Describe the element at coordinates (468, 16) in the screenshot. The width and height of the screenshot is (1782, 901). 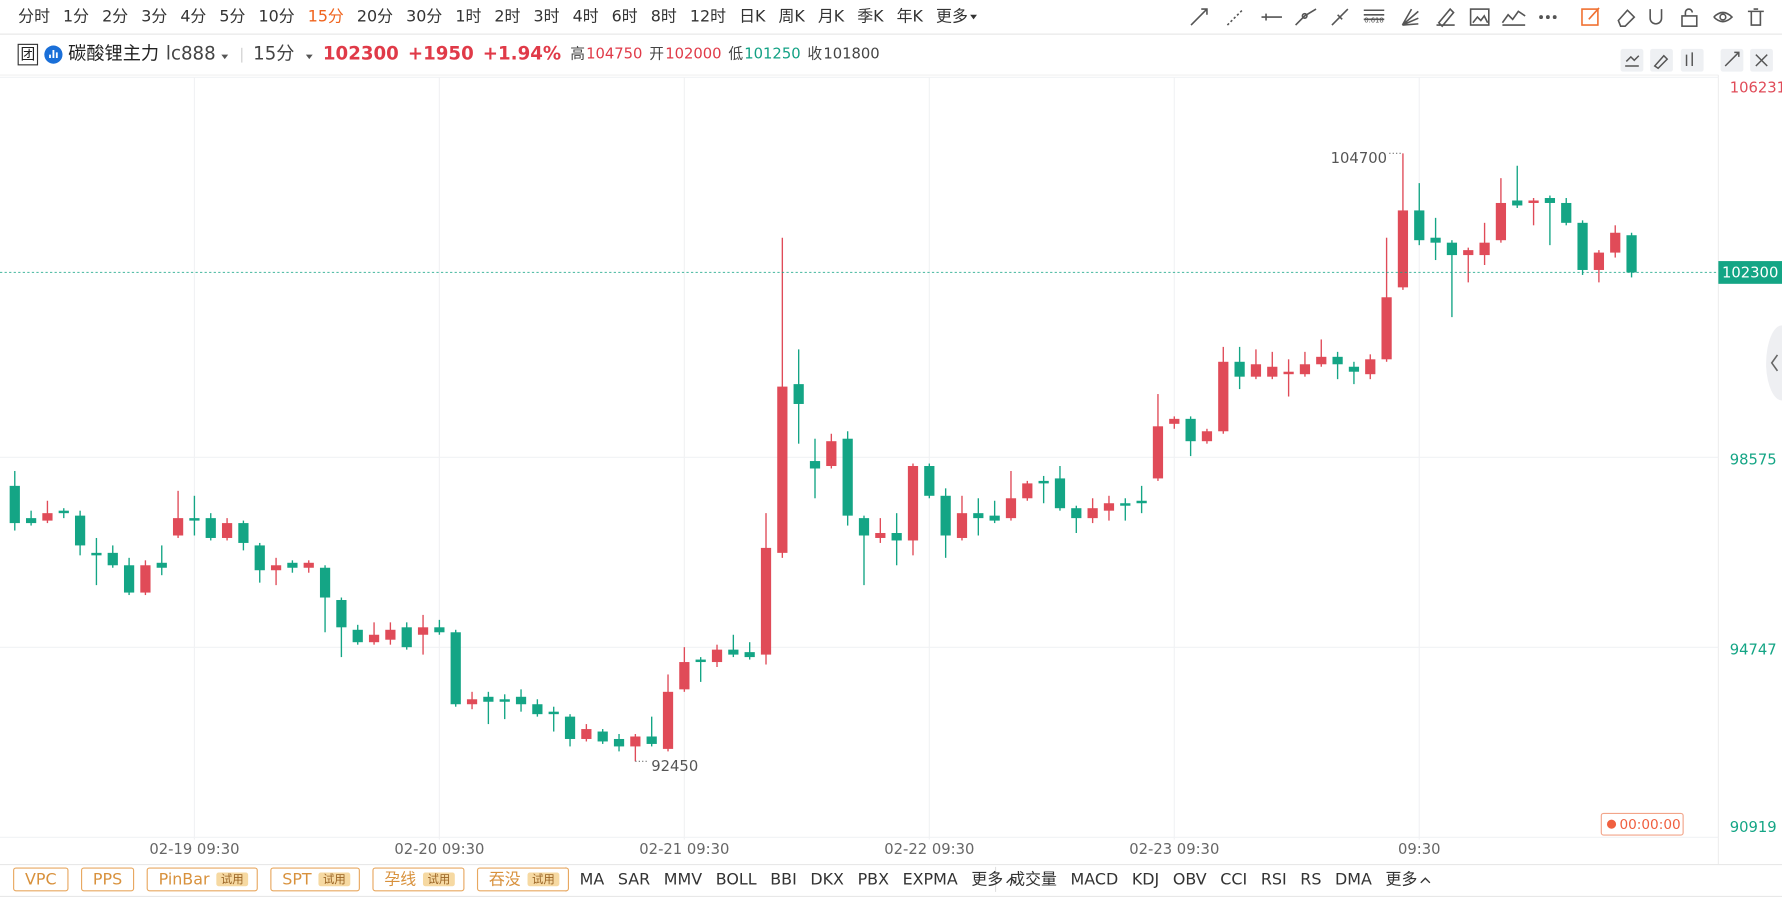
I see `period-tab: 1时` at that location.